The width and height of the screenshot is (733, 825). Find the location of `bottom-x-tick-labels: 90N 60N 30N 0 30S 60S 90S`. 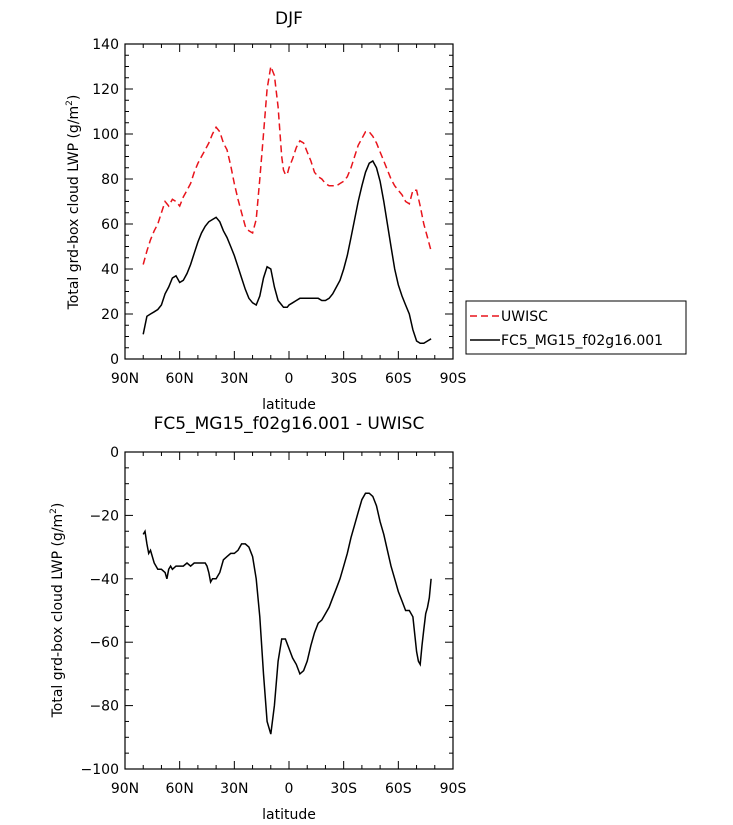

bottom-x-tick-labels: 90N 60N 30N 0 30S 60S 90S is located at coordinates (289, 789).